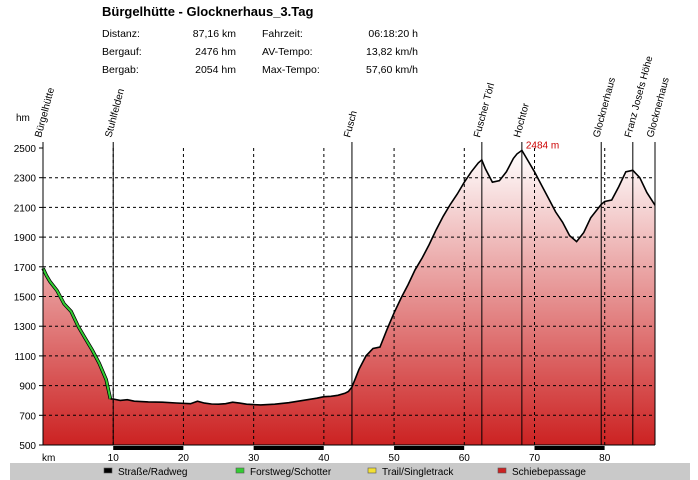  Describe the element at coordinates (287, 52) in the screenshot. I see `stat-label: AV-Tempo:` at that location.